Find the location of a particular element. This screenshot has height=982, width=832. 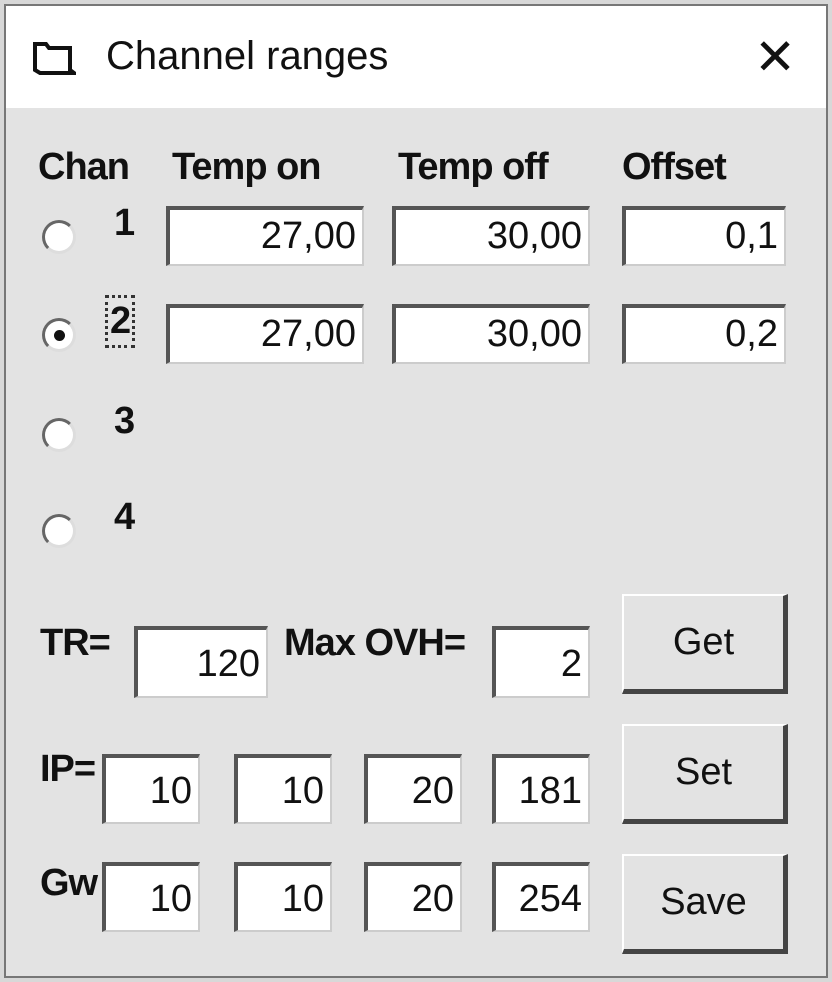

channel-1-temp-on: 27,00 is located at coordinates (265, 236).